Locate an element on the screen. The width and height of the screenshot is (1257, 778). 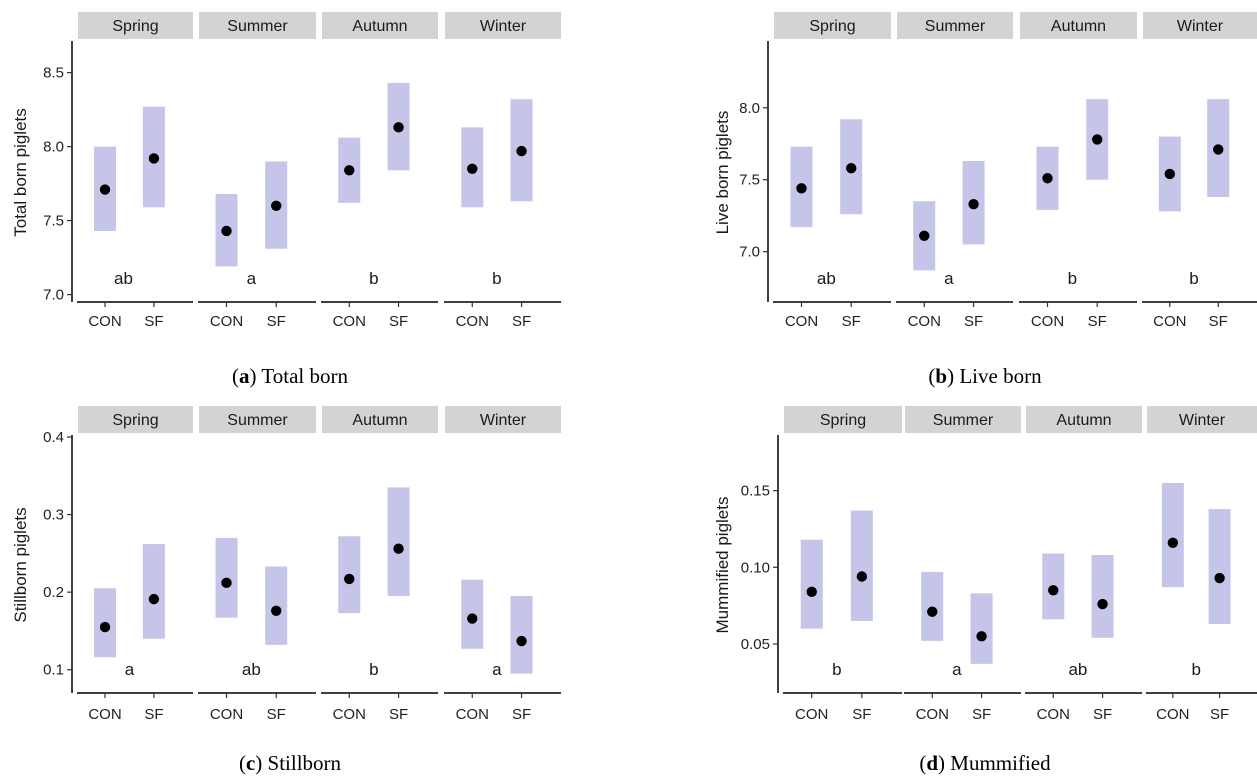
y-axis-title: Total born piglets is located at coordinates (20, 172).